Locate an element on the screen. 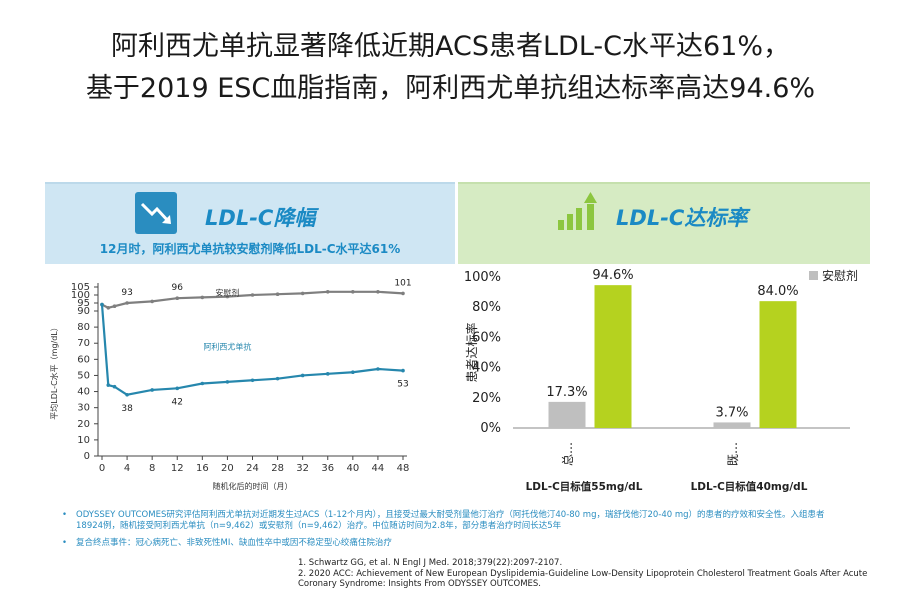  y-axis-title: 患者达标率 is located at coordinates (471, 352).